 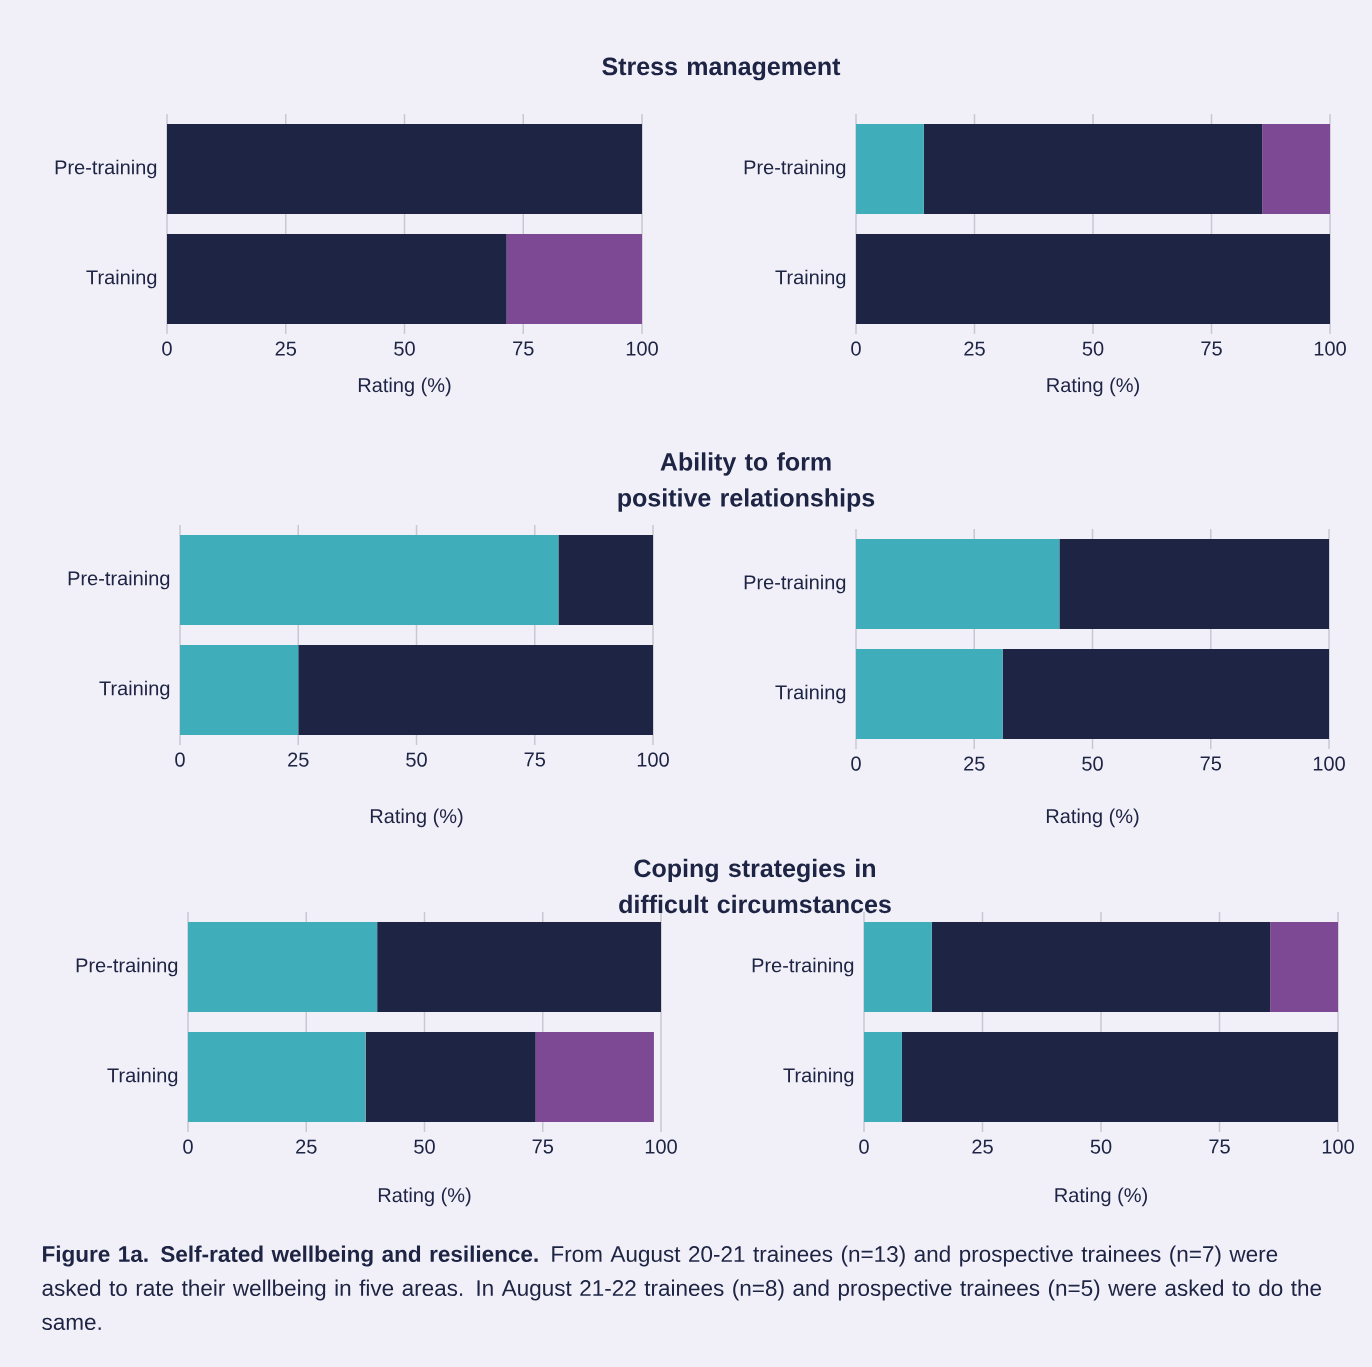 I want to click on text: Stress management, so click(x=721, y=69).